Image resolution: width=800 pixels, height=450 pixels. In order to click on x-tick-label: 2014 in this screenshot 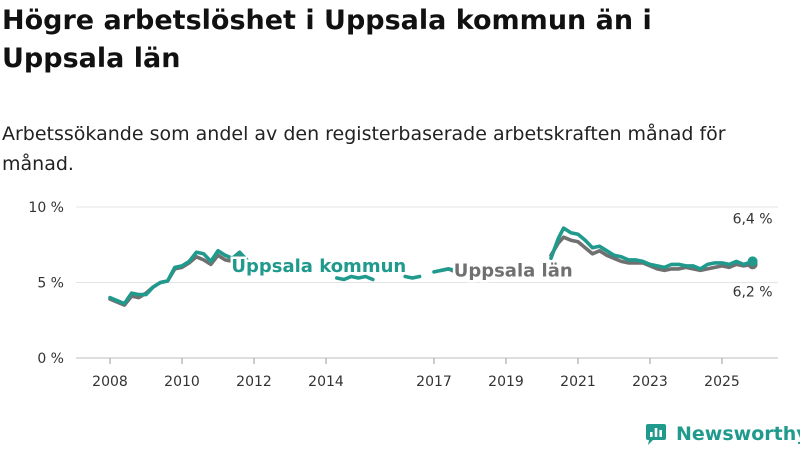, I will do `click(326, 382)`.